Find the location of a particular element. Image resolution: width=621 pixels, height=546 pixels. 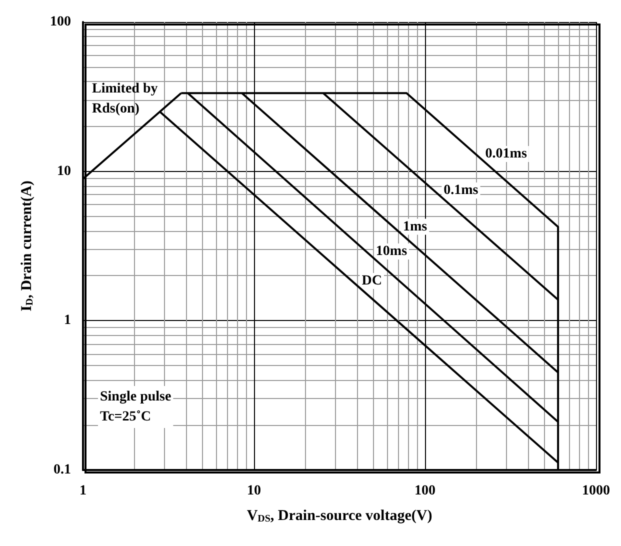

series-label: 10ms is located at coordinates (392, 251).